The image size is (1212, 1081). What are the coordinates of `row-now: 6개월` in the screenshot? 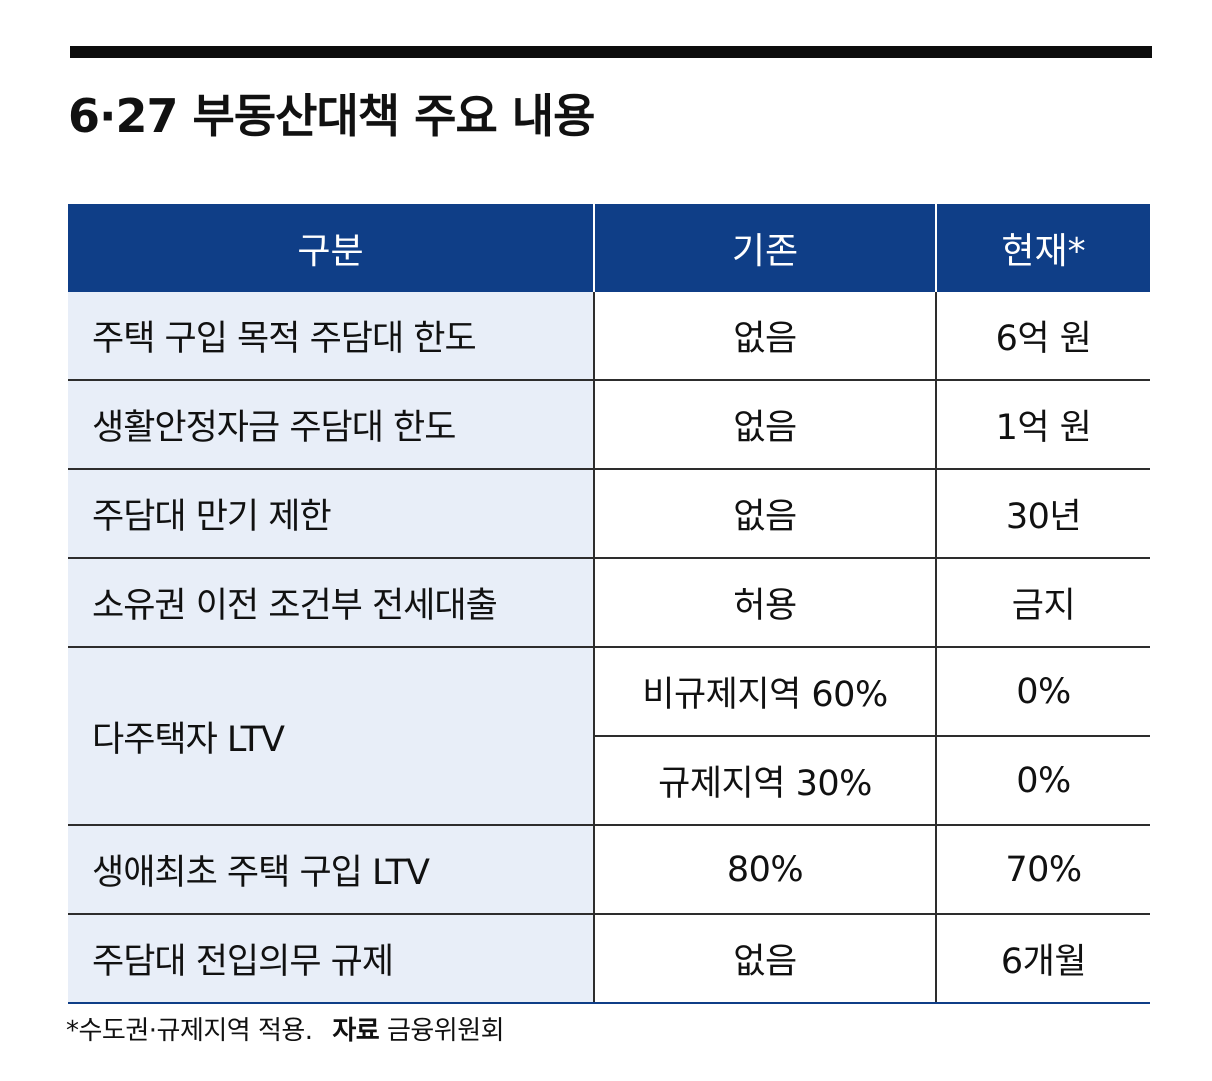 It's located at (1042, 958).